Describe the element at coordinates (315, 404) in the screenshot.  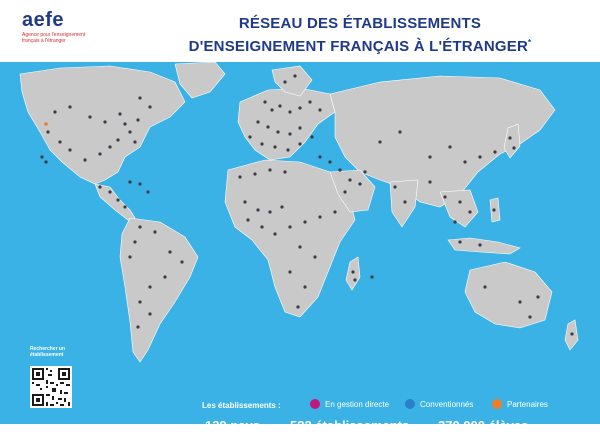
I see `direct-management-dot-icon` at that location.